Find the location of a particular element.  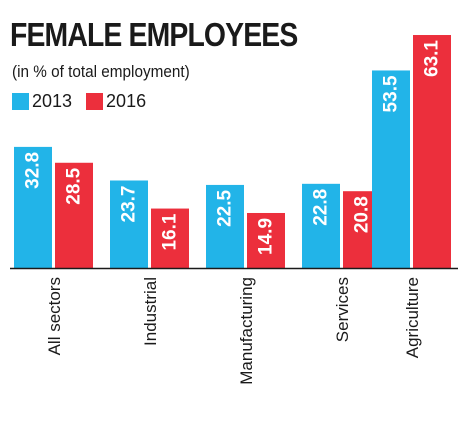

bar-industrial-2016 is located at coordinates (170, 238).